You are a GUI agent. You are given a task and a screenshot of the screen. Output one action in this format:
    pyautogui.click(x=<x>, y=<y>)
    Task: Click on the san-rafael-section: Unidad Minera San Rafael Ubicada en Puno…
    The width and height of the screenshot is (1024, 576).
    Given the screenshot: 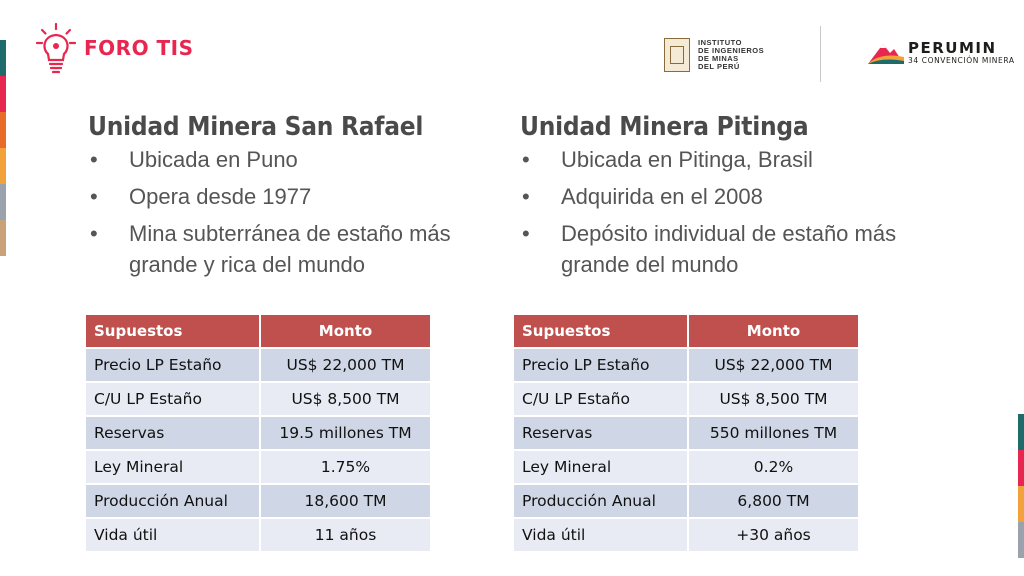 What is the action you would take?
    pyautogui.click(x=288, y=199)
    